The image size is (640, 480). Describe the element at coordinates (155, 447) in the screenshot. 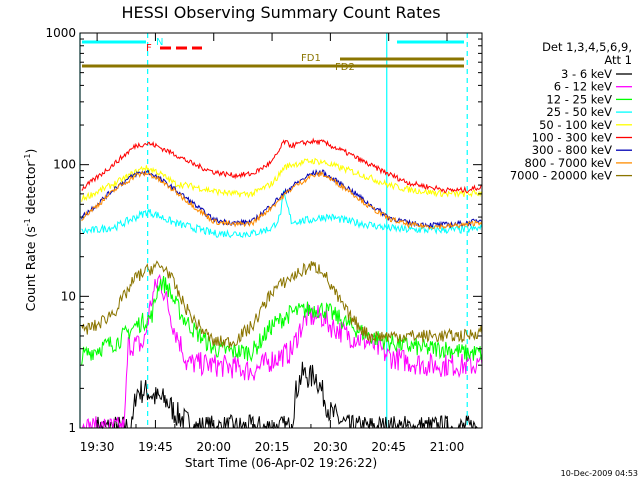

I see `x-tick-label-1: 19:45` at that location.